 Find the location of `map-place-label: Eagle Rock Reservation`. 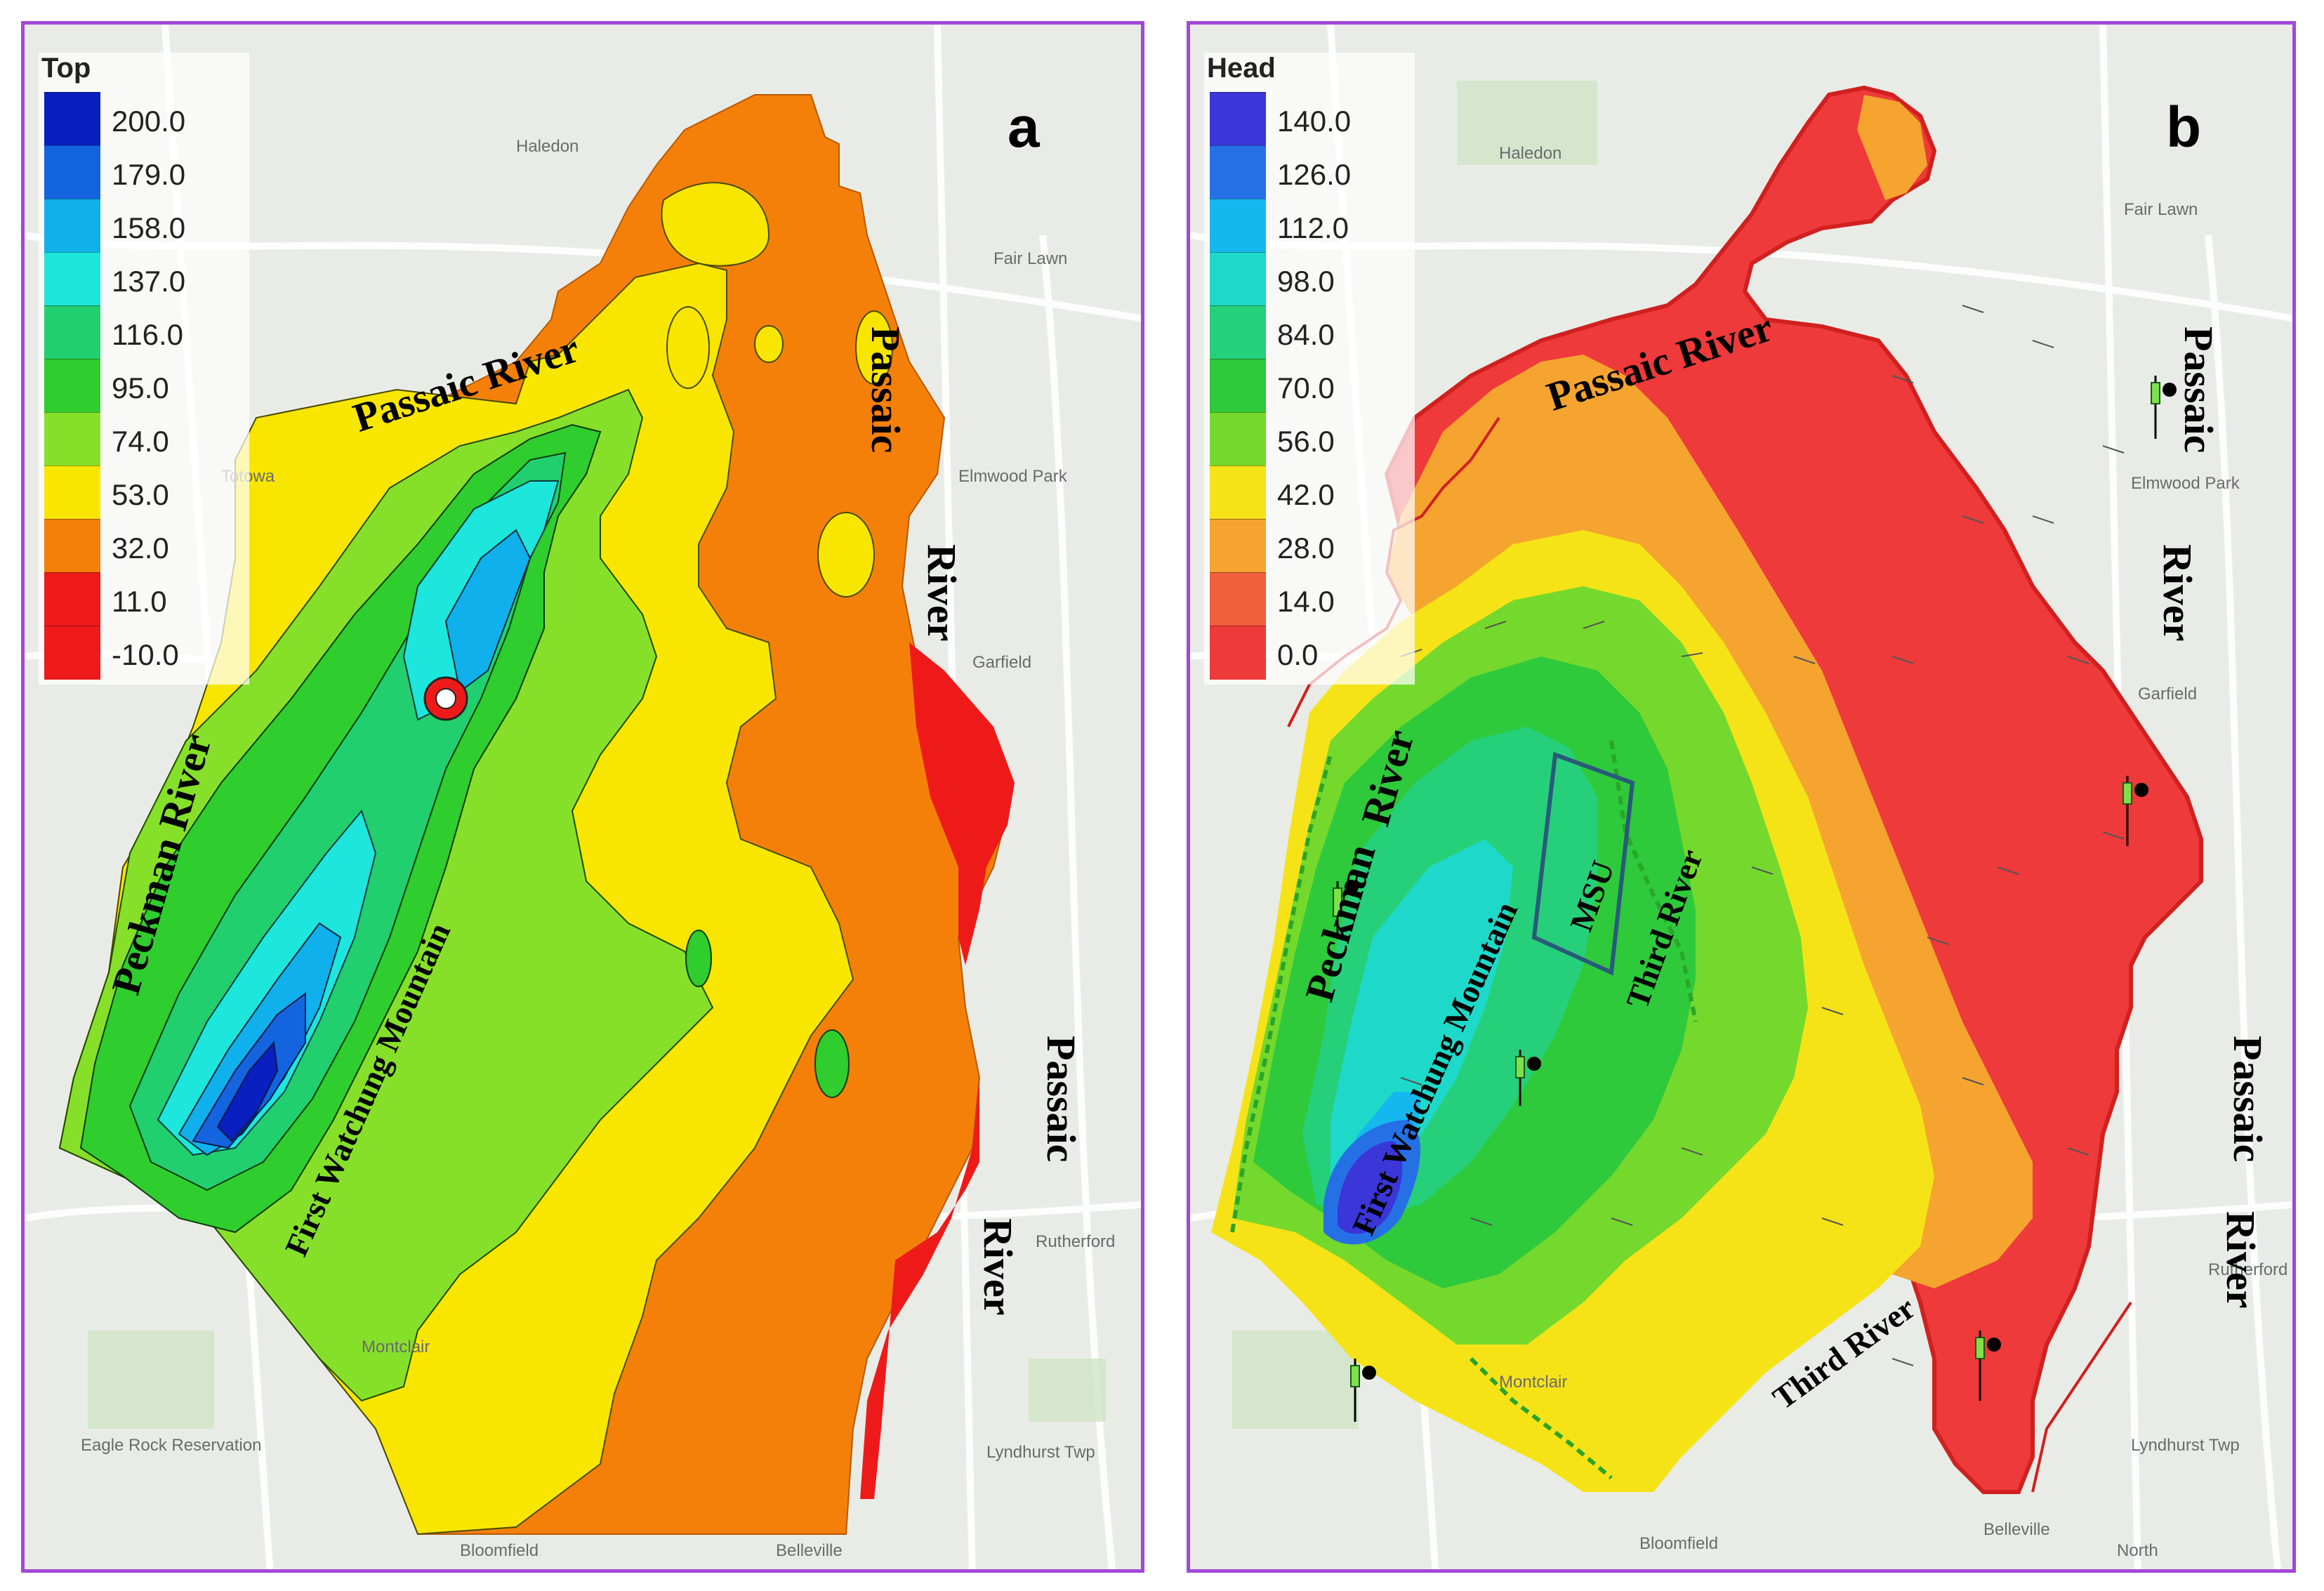

map-place-label: Eagle Rock Reservation is located at coordinates (171, 1446).